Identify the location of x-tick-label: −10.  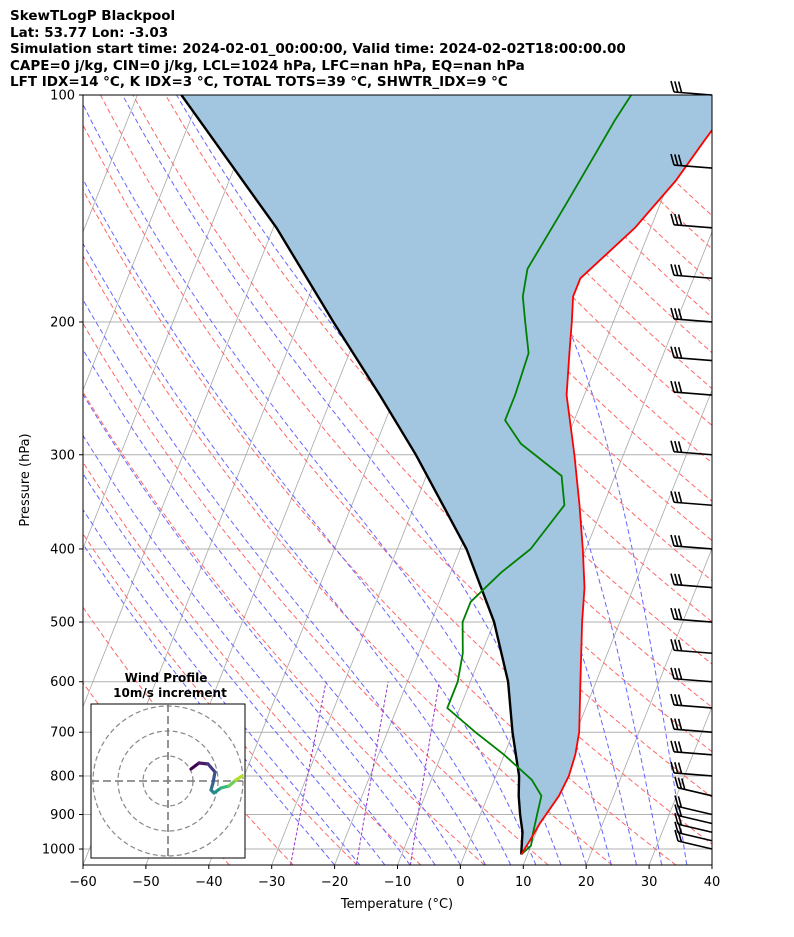
(397, 882).